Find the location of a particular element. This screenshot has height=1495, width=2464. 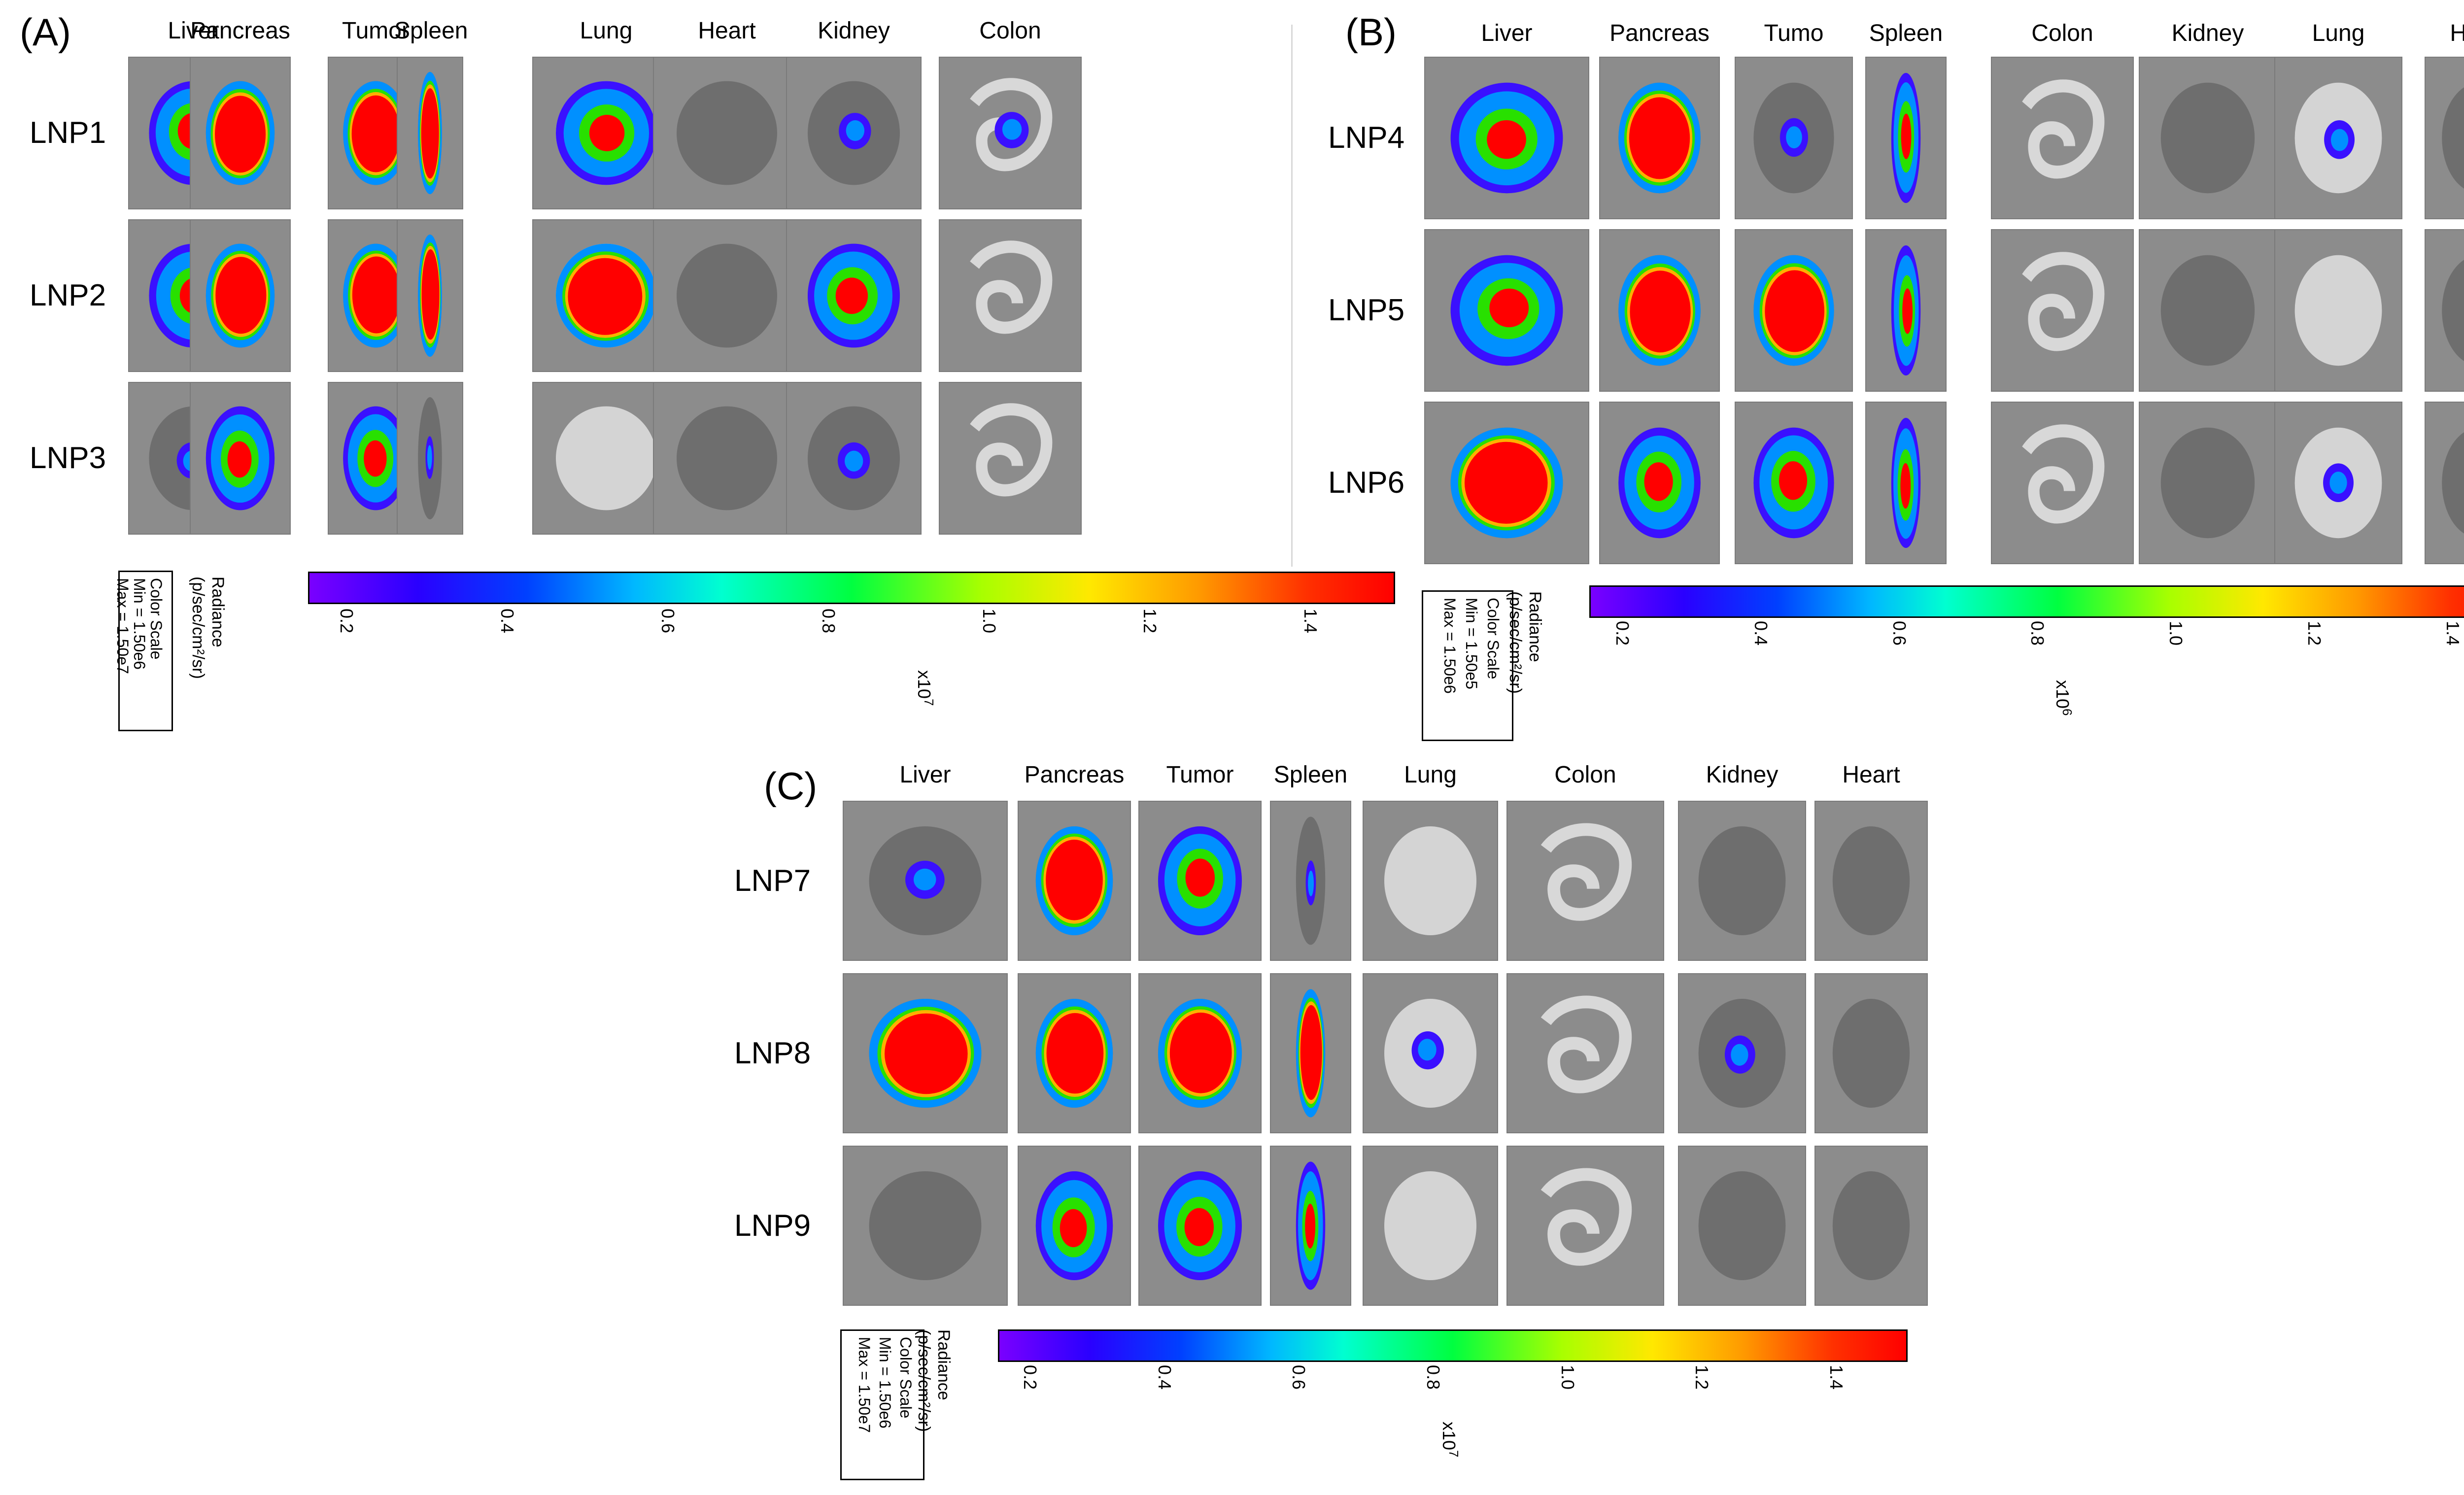

panel-label: (B) is located at coordinates (1371, 32).